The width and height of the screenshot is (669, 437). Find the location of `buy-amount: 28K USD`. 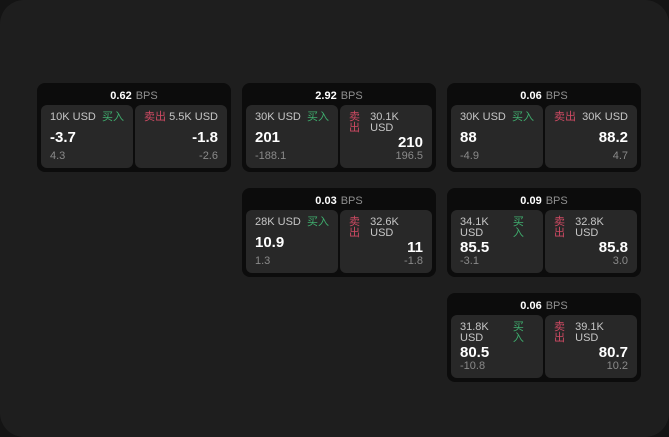

buy-amount: 28K USD is located at coordinates (278, 222).